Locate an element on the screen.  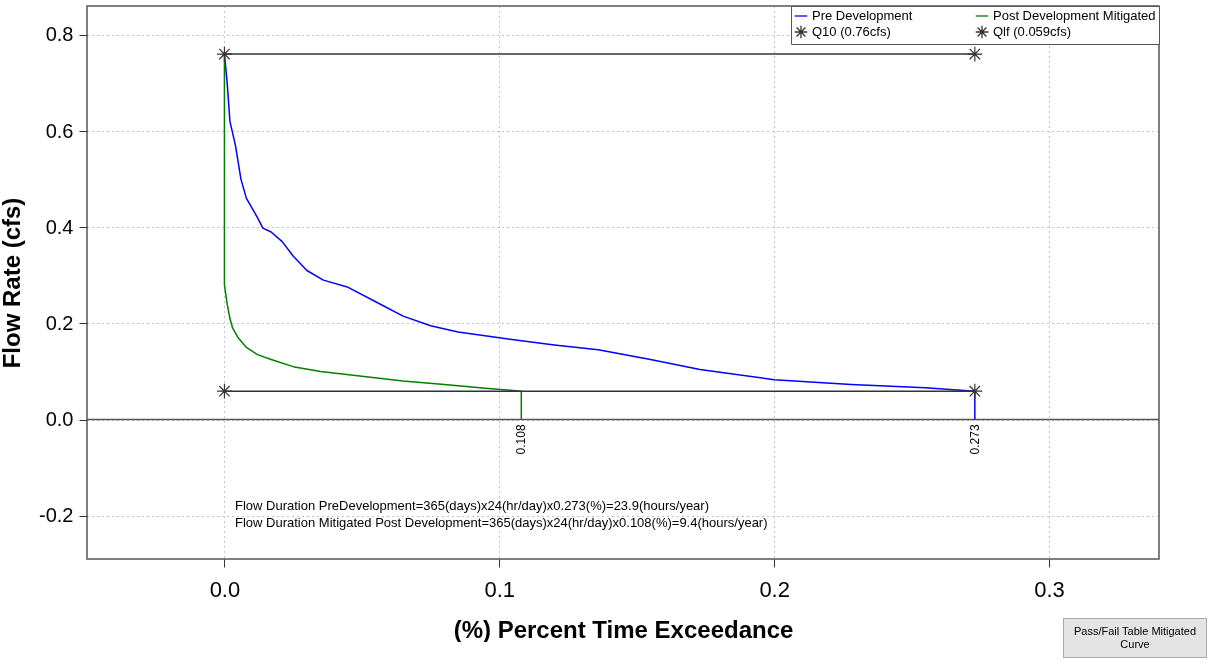
x-tick-label: 0.1 is located at coordinates (500, 589).